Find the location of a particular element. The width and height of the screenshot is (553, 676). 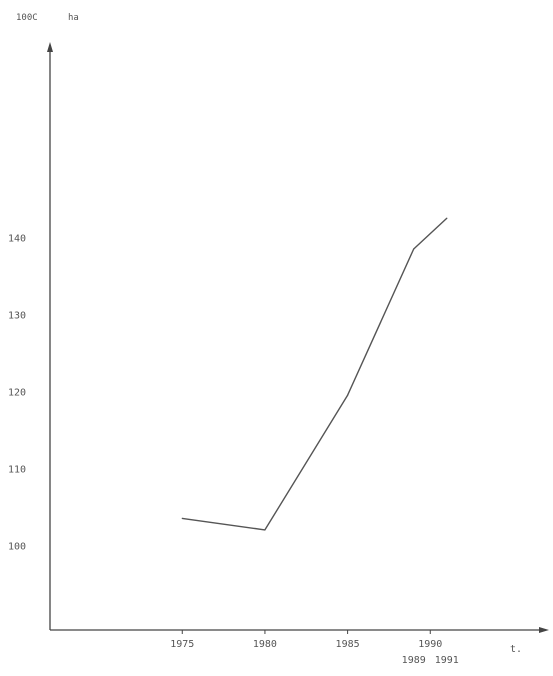

y-axis-arrow is located at coordinates (50, 47).